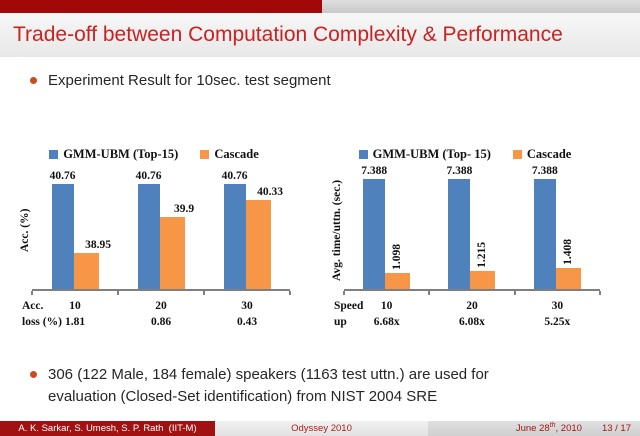 The width and height of the screenshot is (640, 436). I want to click on bar-orange: 1.215, so click(483, 265).